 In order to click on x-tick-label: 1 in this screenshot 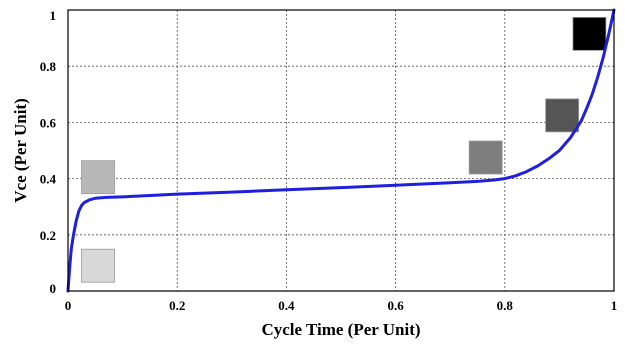, I will do `click(614, 305)`.